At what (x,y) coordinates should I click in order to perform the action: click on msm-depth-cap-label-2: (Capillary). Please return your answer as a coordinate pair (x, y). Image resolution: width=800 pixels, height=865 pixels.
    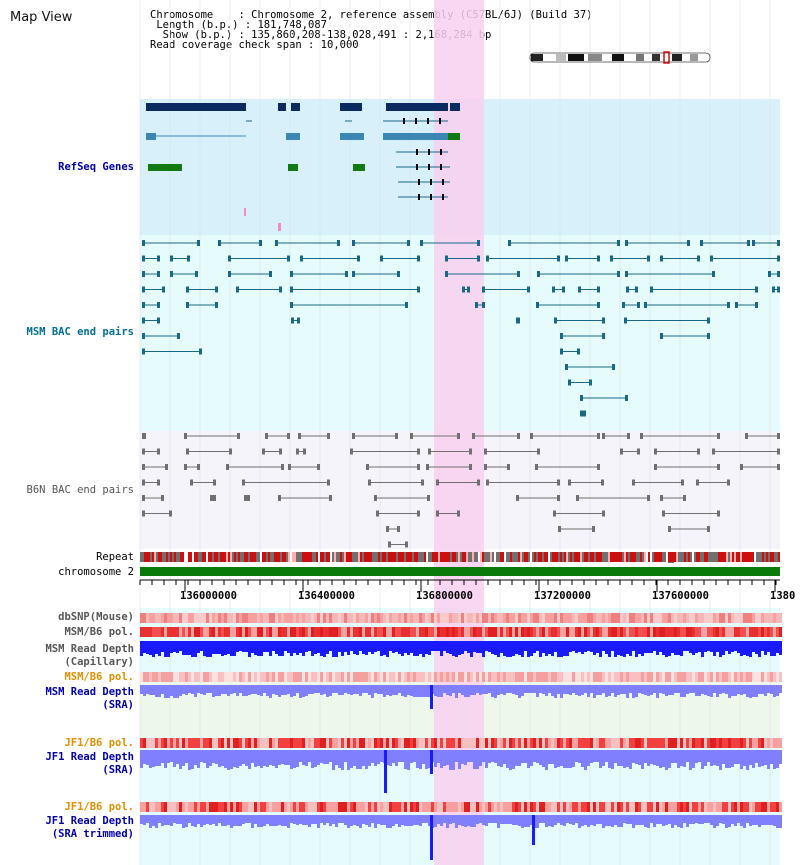
    Looking at the image, I should click on (99, 662).